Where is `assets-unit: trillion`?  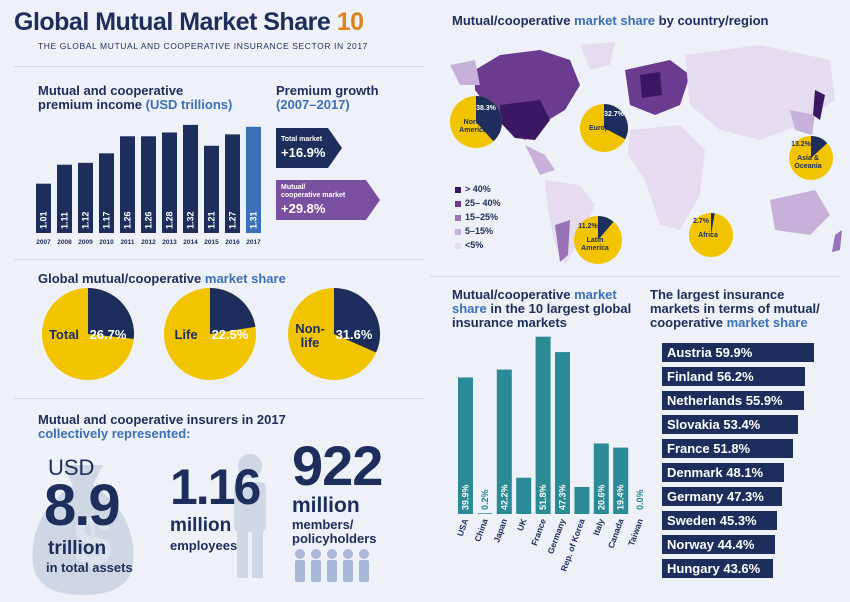 assets-unit: trillion is located at coordinates (77, 548).